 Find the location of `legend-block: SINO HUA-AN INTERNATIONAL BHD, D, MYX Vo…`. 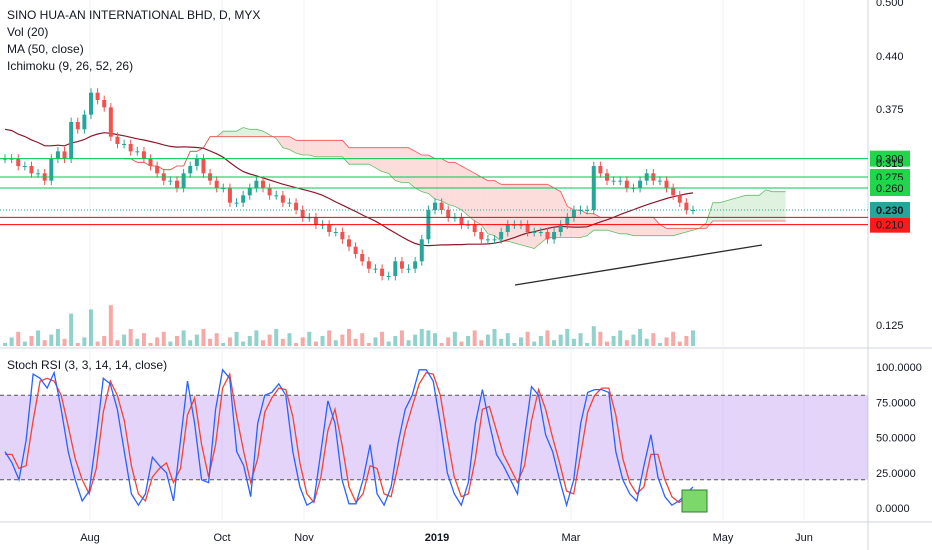

legend-block: SINO HUA-AN INTERNATIONAL BHD, D, MYX Vo… is located at coordinates (133, 41).